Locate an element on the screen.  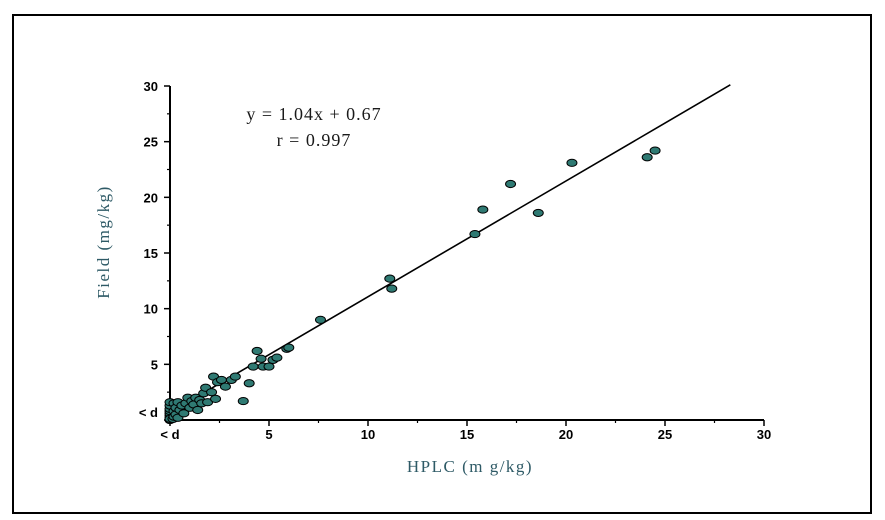
y-tick-label: 10 is located at coordinates (151, 309).